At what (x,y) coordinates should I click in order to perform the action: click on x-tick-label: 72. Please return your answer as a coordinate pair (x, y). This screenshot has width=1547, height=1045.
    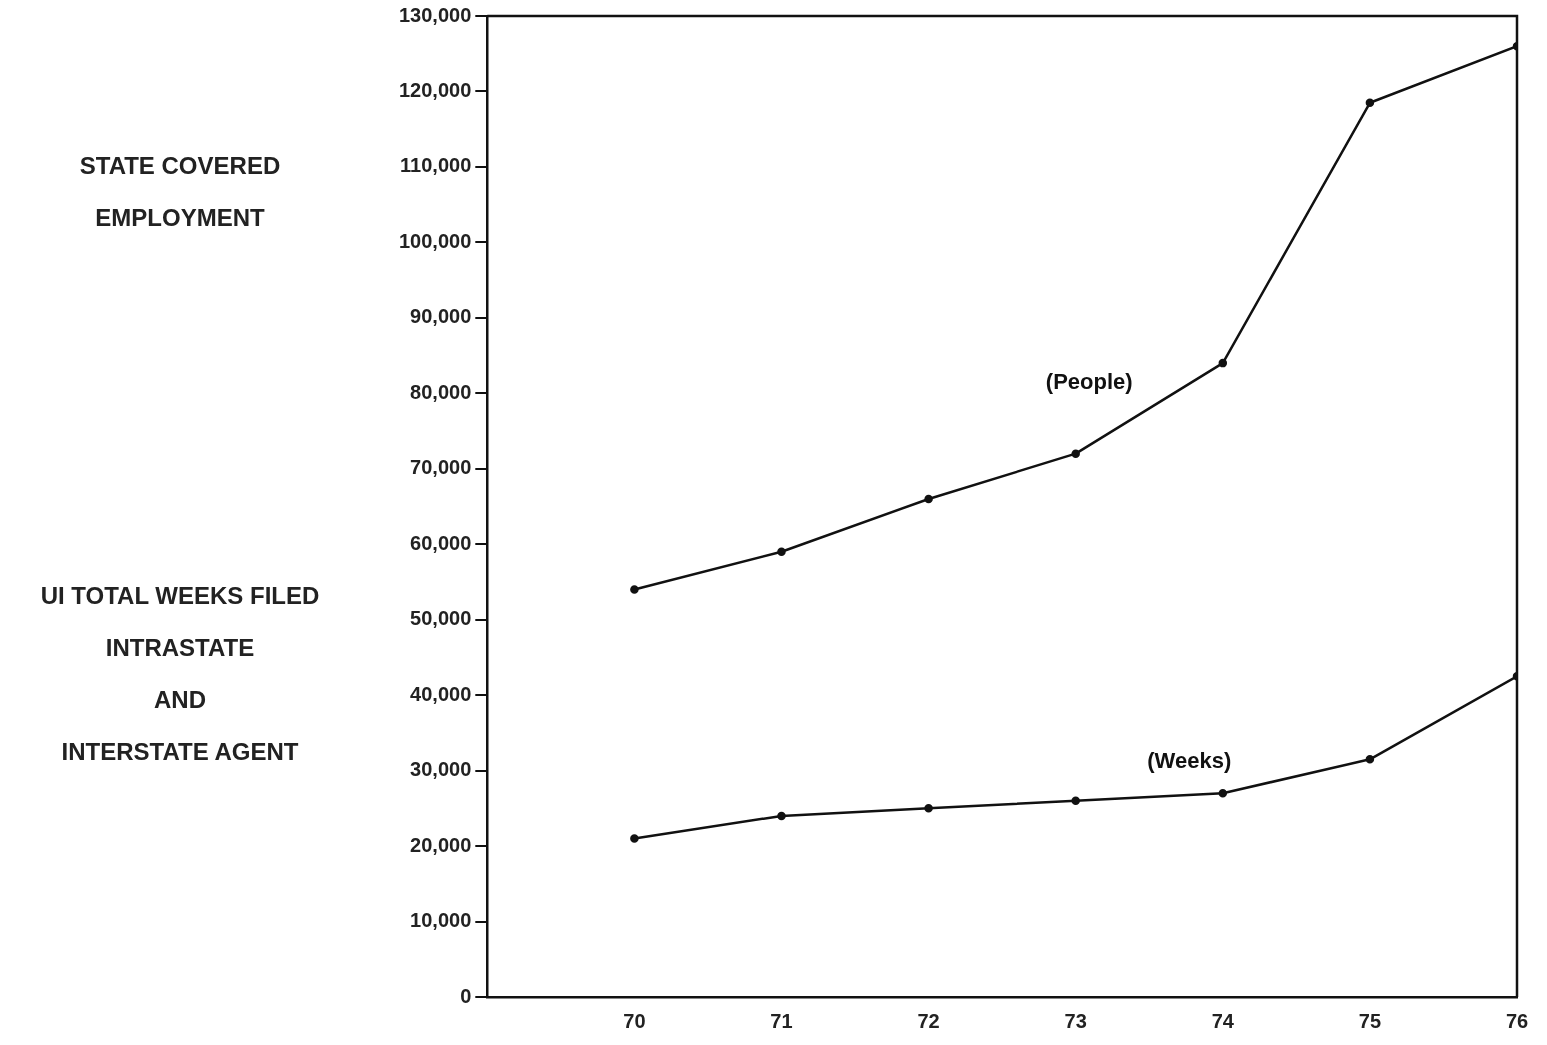
    Looking at the image, I should click on (928, 1020).